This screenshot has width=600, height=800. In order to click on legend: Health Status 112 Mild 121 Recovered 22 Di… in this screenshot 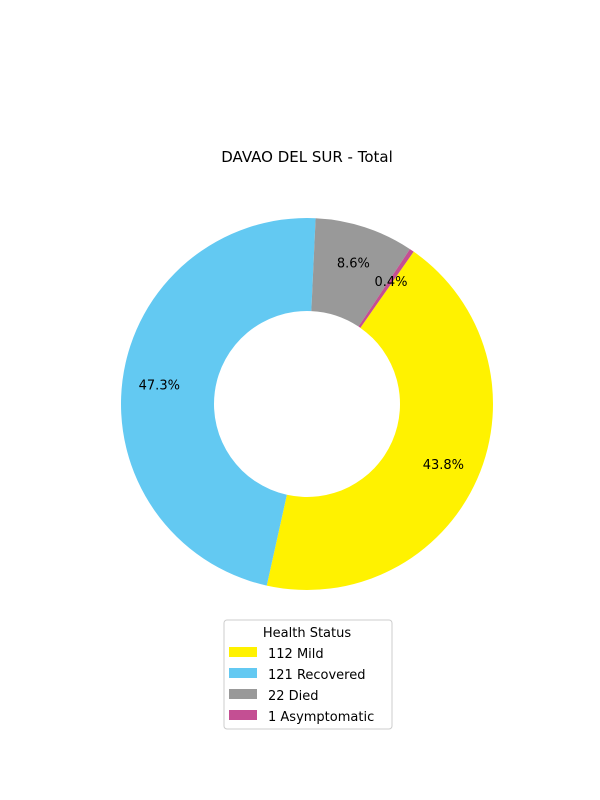, I will do `click(308, 674)`.